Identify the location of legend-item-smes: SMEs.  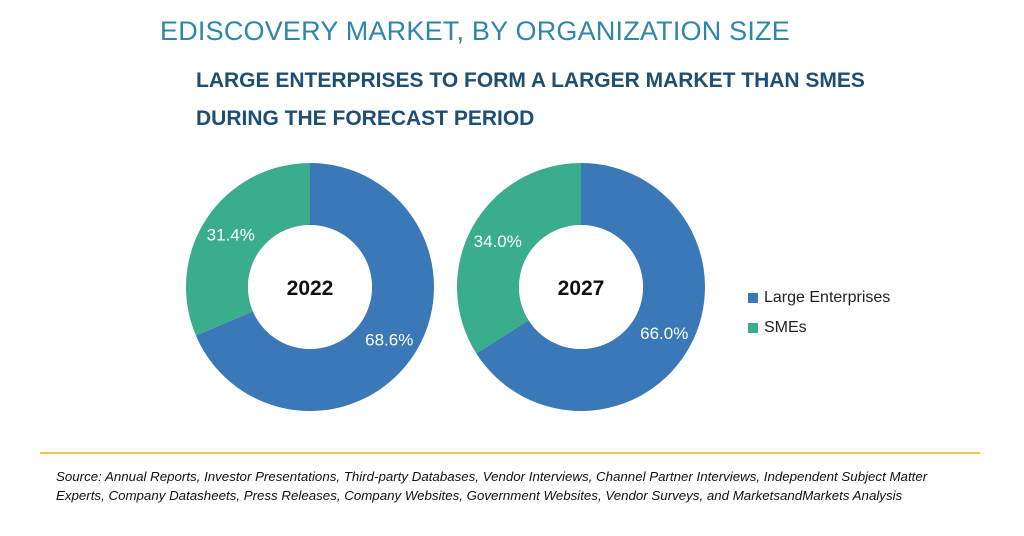
(819, 328).